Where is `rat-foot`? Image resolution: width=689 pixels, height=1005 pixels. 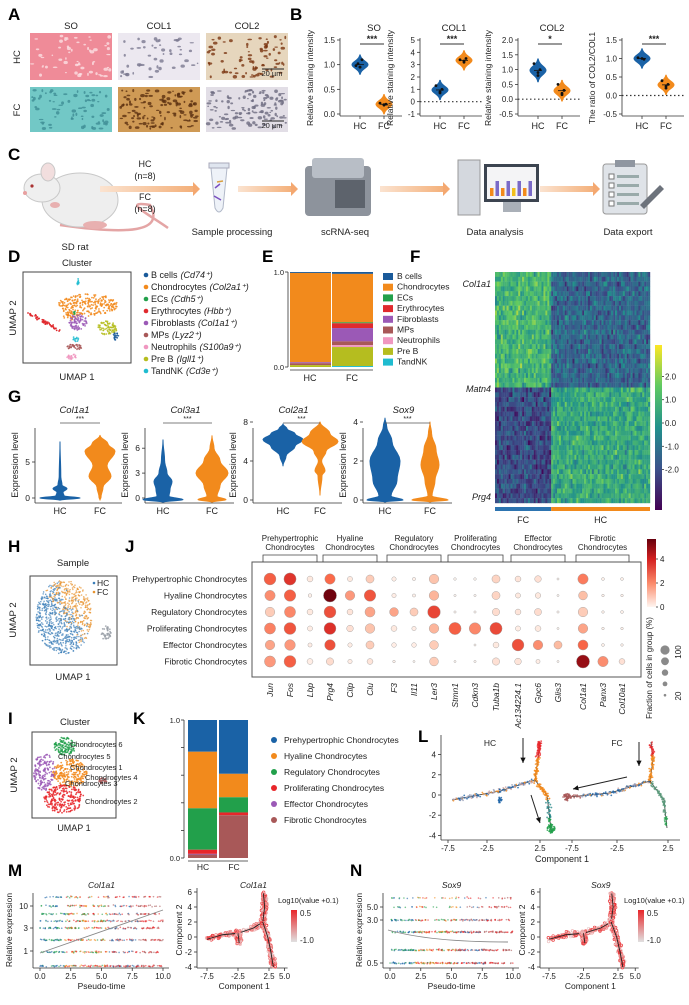 rat-foot is located at coordinates (95, 225).